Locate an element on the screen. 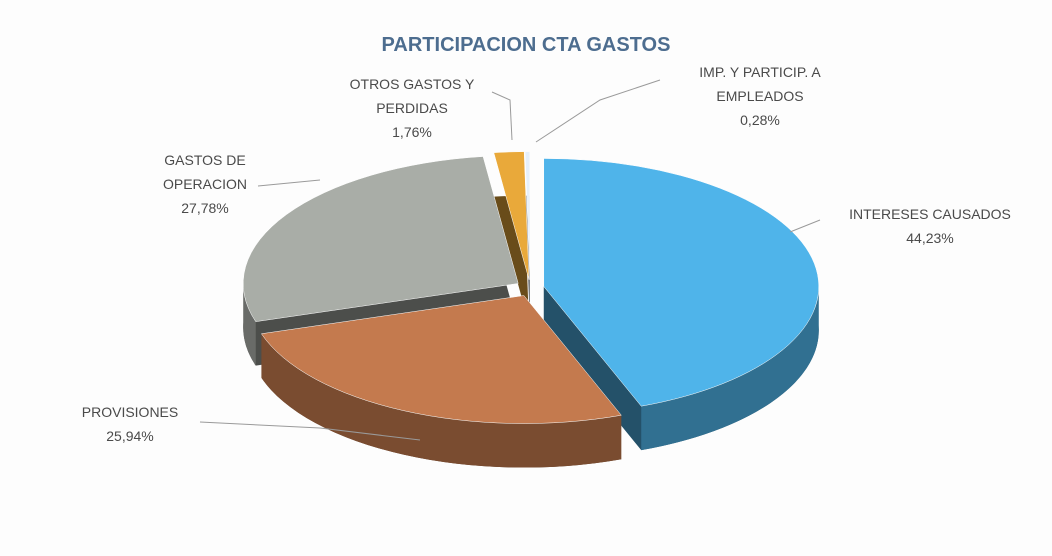  category-label: PROVISIONES is located at coordinates (130, 412).